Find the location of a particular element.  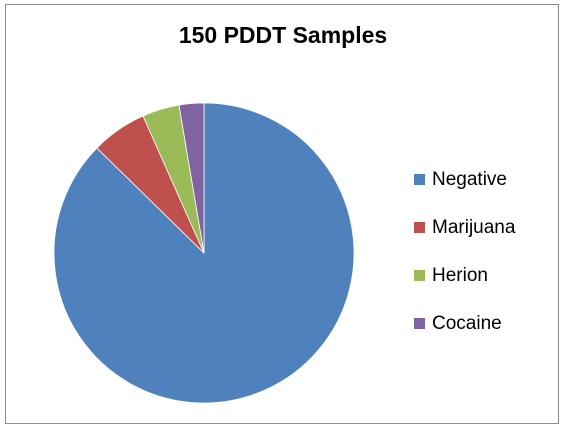

legend-label: Negative is located at coordinates (469, 179).